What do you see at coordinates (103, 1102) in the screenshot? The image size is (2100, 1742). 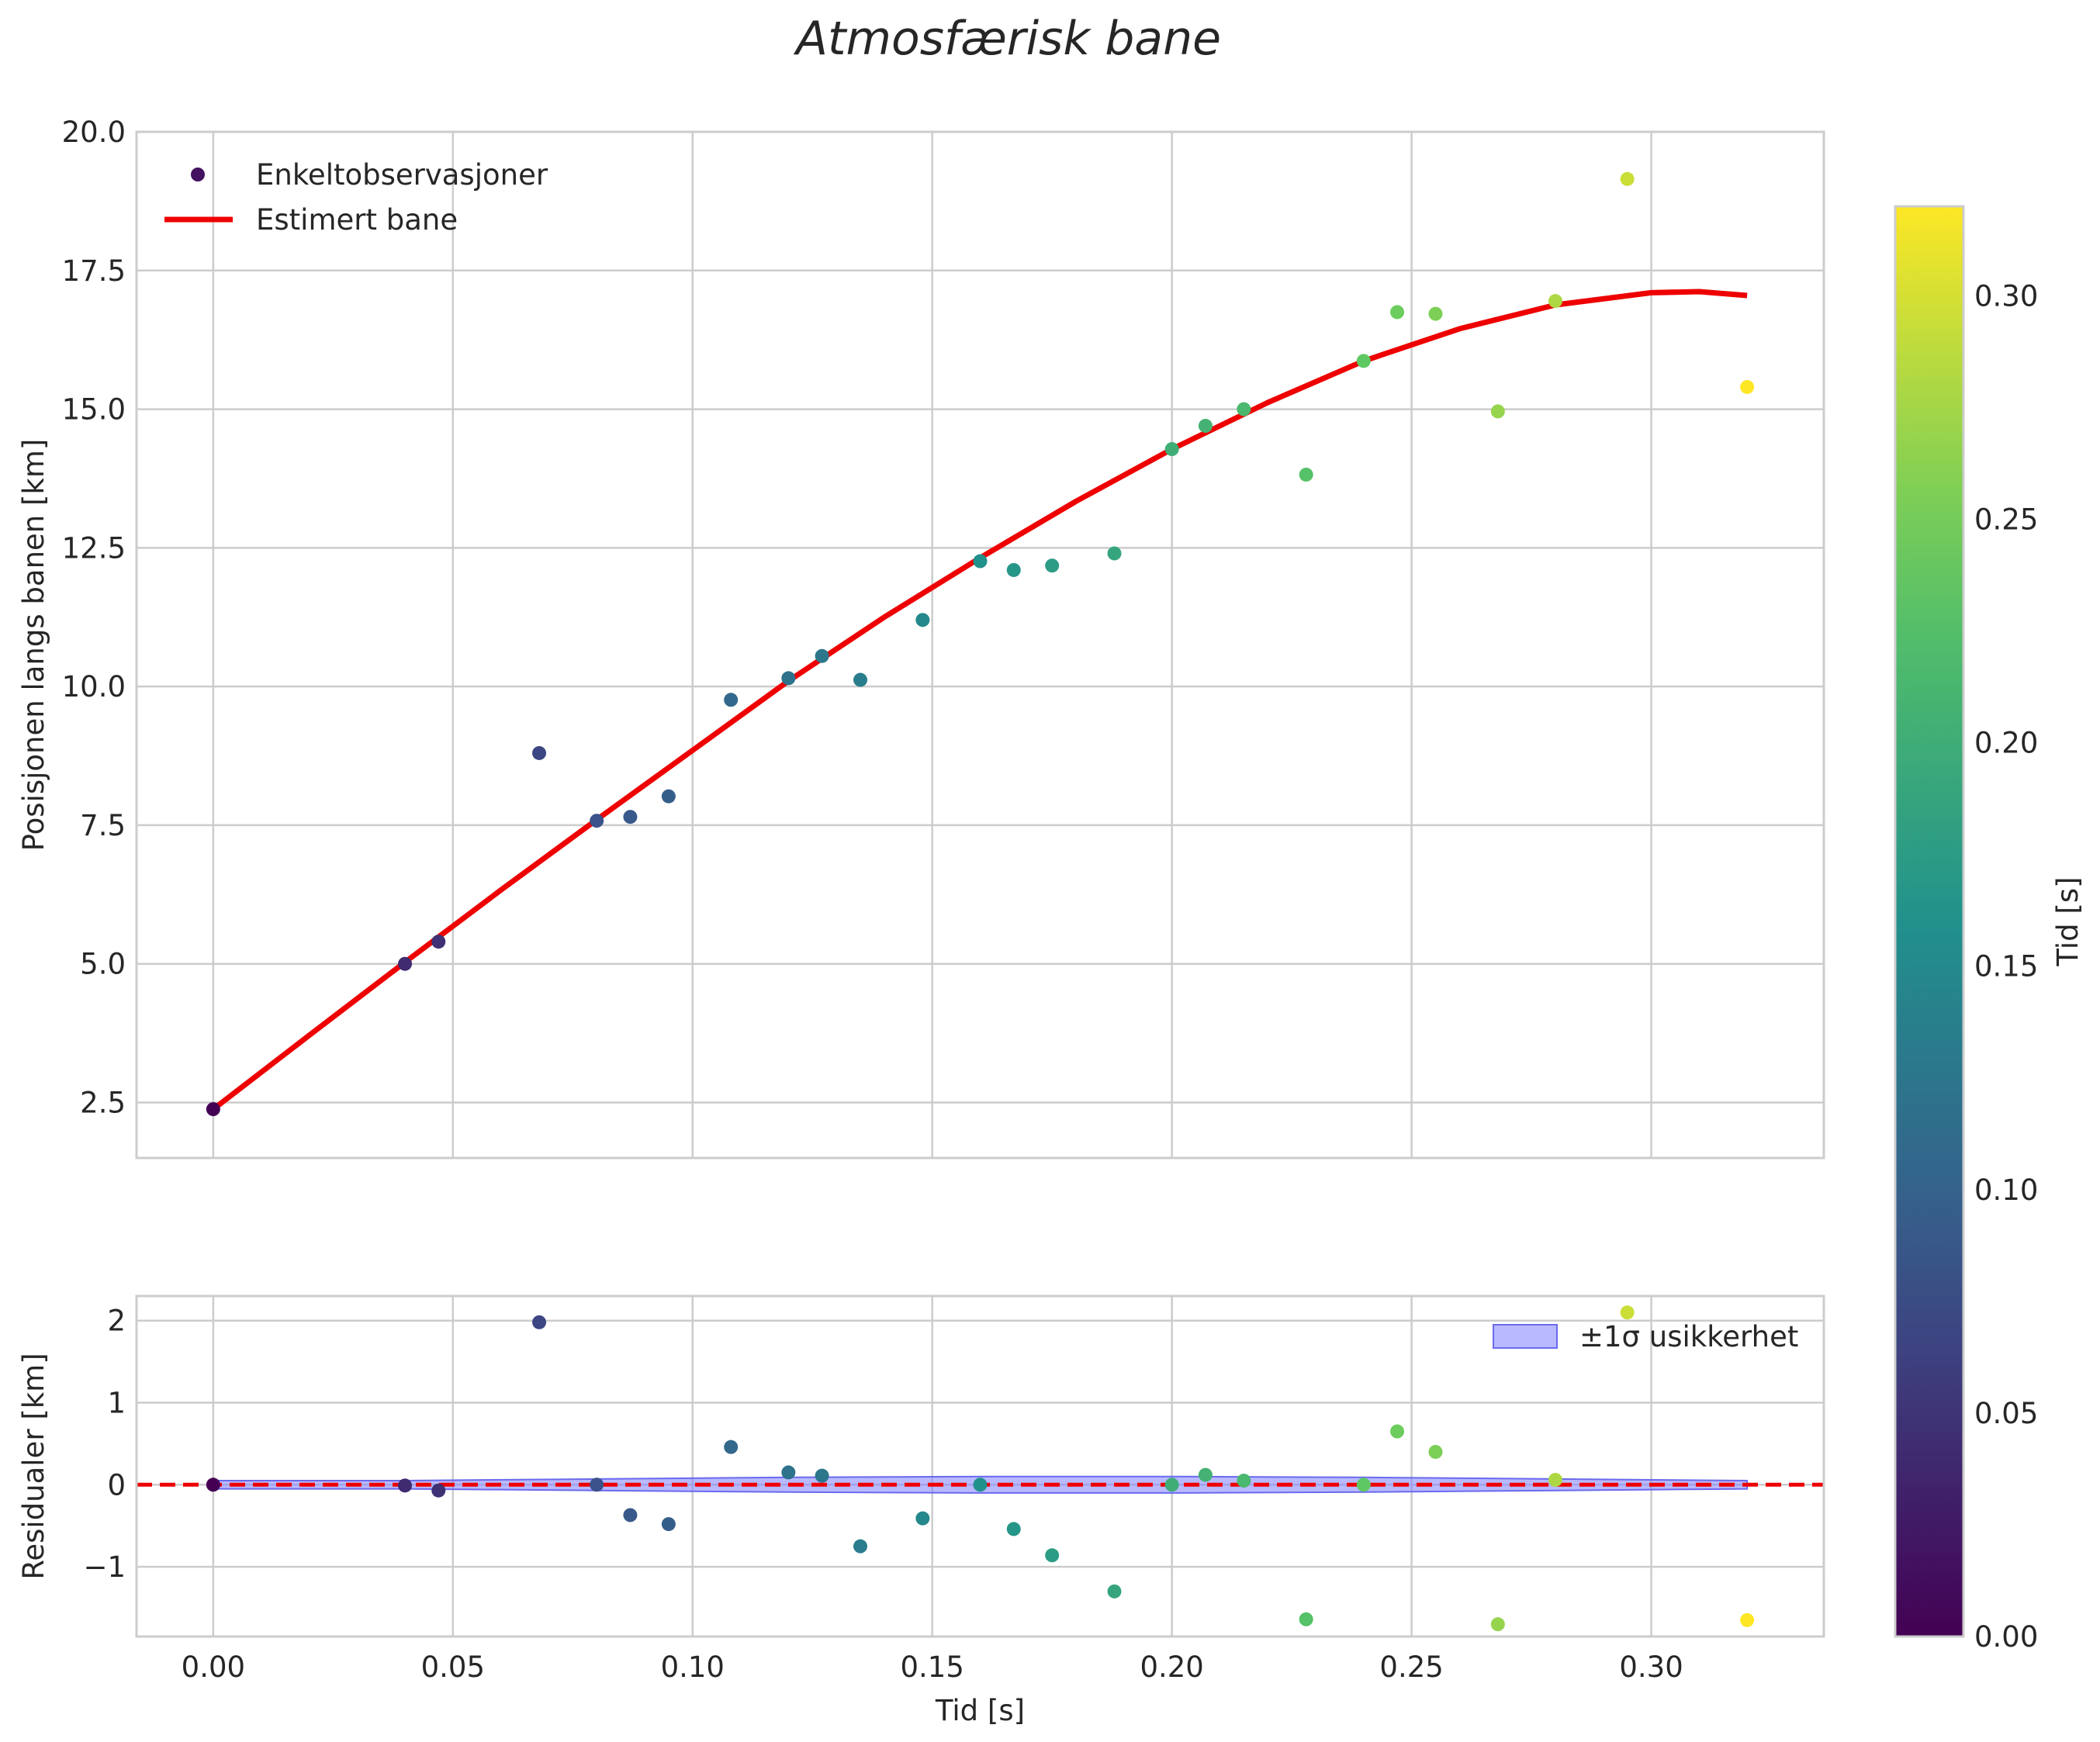 I see `y-tick-label: 2.5` at bounding box center [103, 1102].